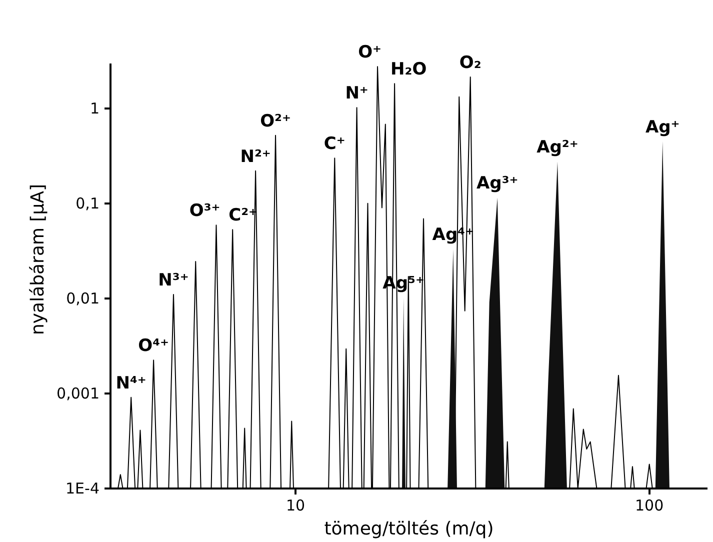  Describe the element at coordinates (83, 489) in the screenshot. I see `y-tick-label: 1E-4` at that location.